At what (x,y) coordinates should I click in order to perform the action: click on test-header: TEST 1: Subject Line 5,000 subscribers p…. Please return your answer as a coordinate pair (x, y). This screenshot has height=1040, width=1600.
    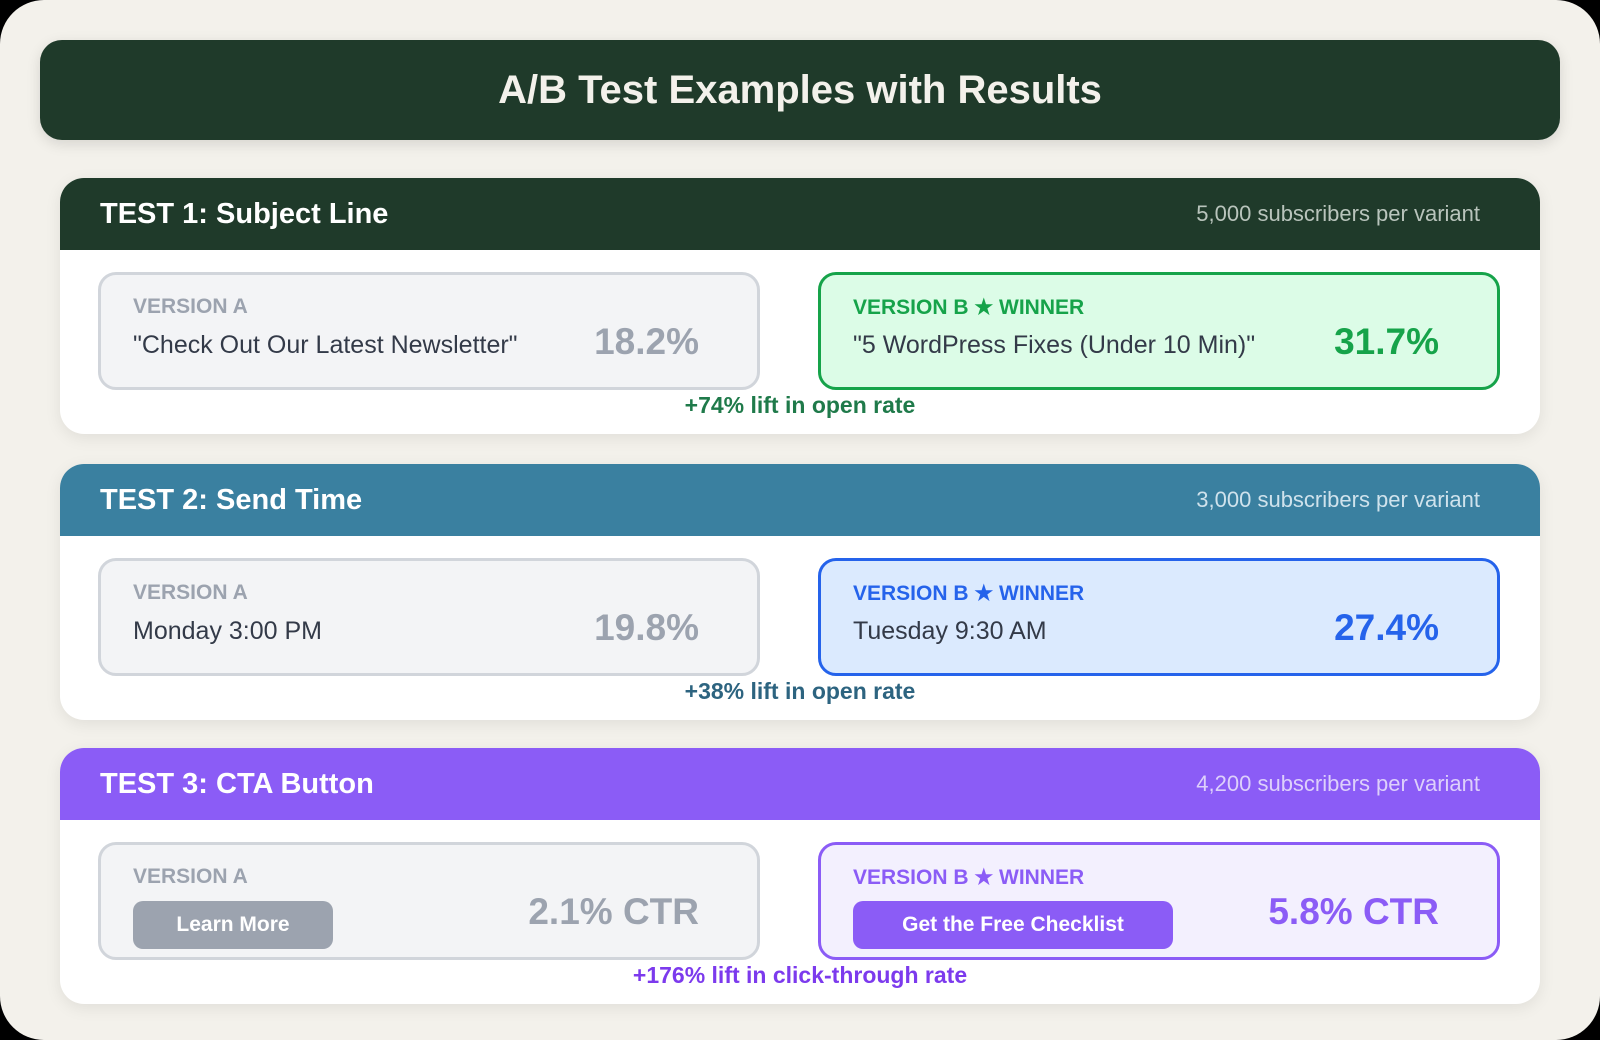
    Looking at the image, I should click on (800, 214).